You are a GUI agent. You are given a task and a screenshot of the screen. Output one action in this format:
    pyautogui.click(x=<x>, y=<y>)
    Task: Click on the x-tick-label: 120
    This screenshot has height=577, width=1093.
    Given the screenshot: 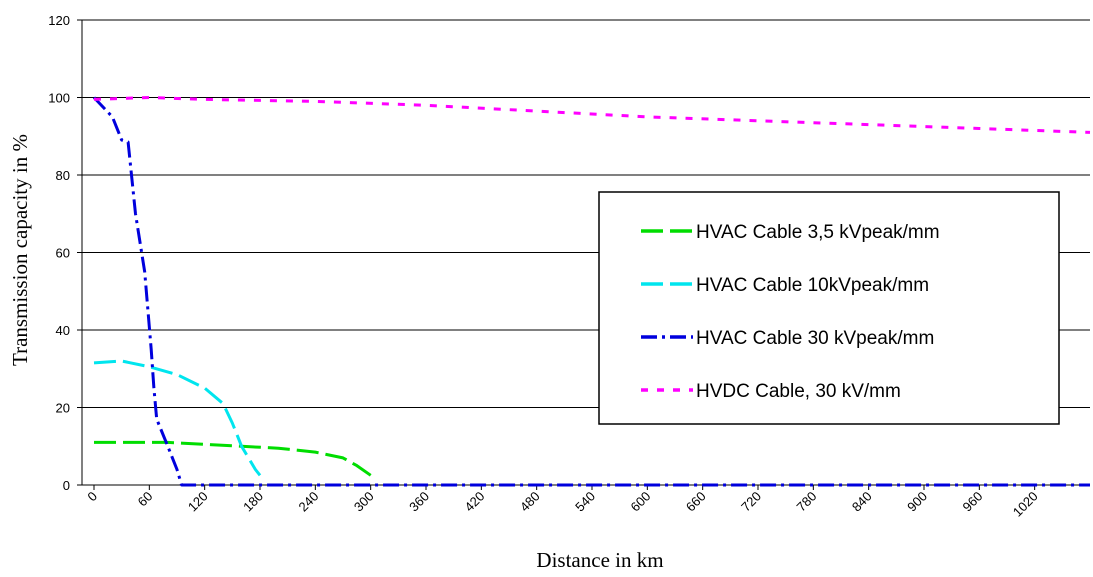 What is the action you would take?
    pyautogui.click(x=198, y=502)
    